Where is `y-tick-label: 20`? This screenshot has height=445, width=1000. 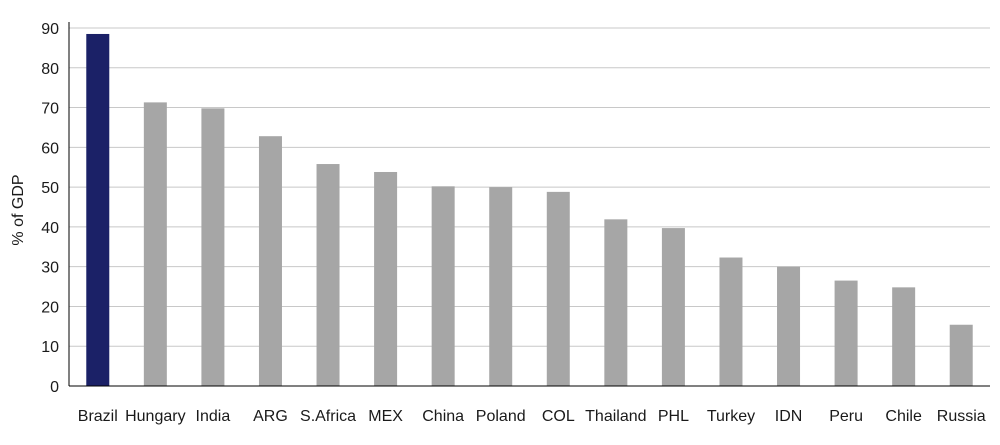 y-tick-label: 20 is located at coordinates (50, 307).